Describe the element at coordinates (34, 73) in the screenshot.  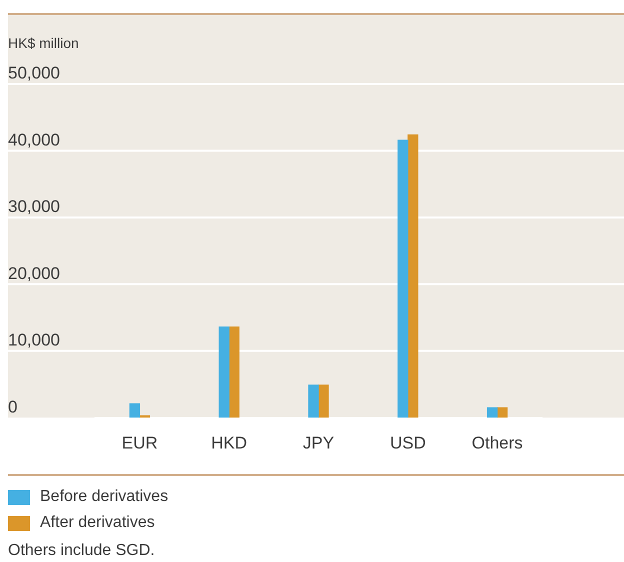
I see `y-tick-label: 50,000` at that location.